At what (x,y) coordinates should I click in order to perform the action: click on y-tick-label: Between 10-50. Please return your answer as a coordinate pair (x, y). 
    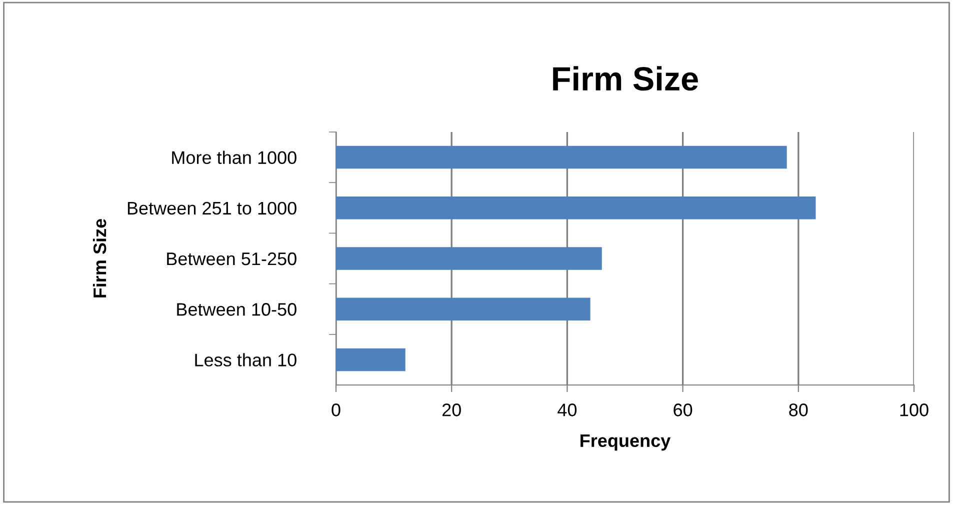
    Looking at the image, I should click on (236, 309).